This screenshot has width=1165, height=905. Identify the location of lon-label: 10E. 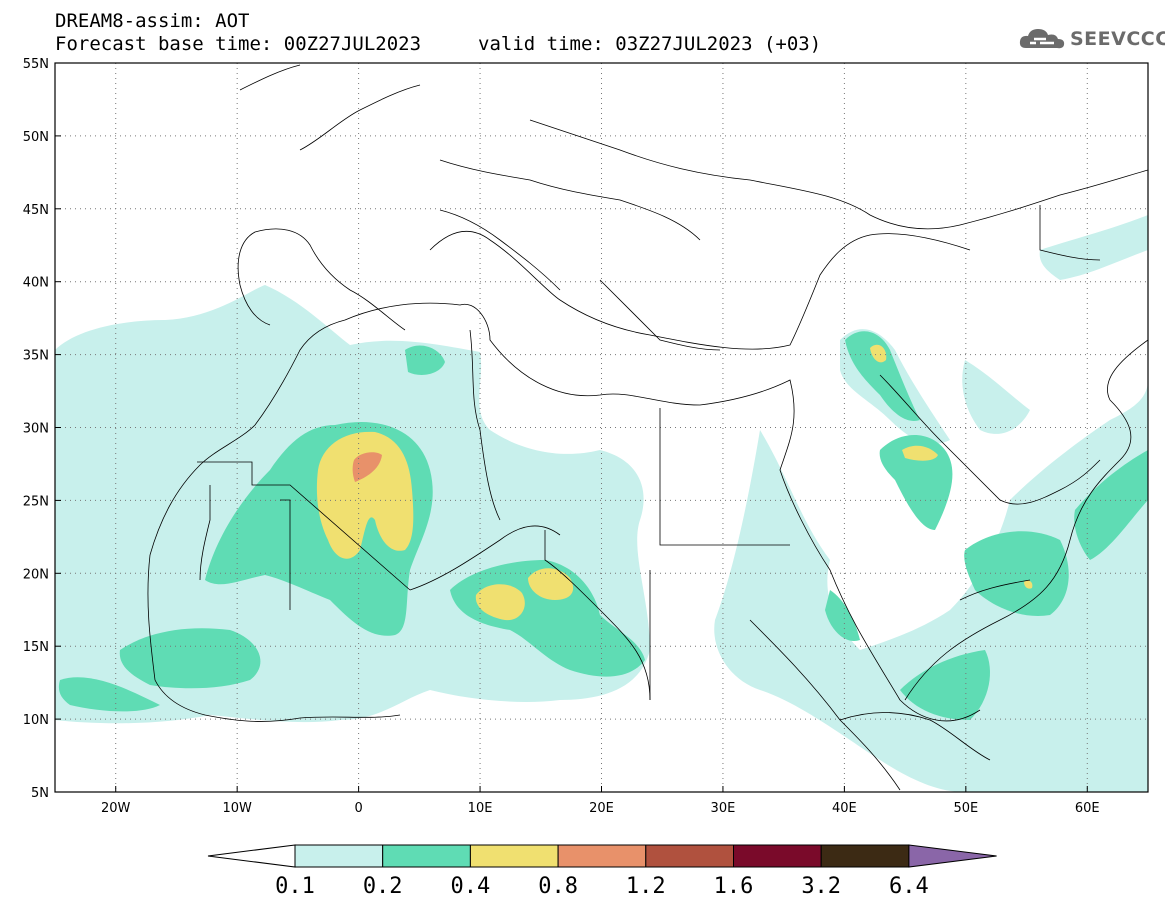
(480, 808).